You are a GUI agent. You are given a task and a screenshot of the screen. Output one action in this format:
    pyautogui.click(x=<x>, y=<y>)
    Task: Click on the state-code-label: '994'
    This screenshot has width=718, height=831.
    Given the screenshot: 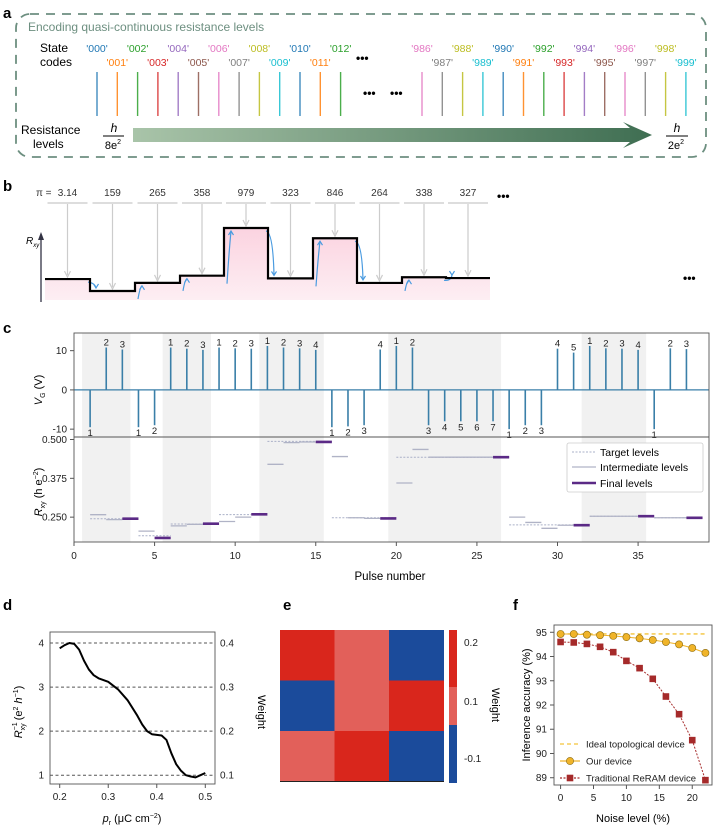 What is the action you would take?
    pyautogui.click(x=585, y=49)
    